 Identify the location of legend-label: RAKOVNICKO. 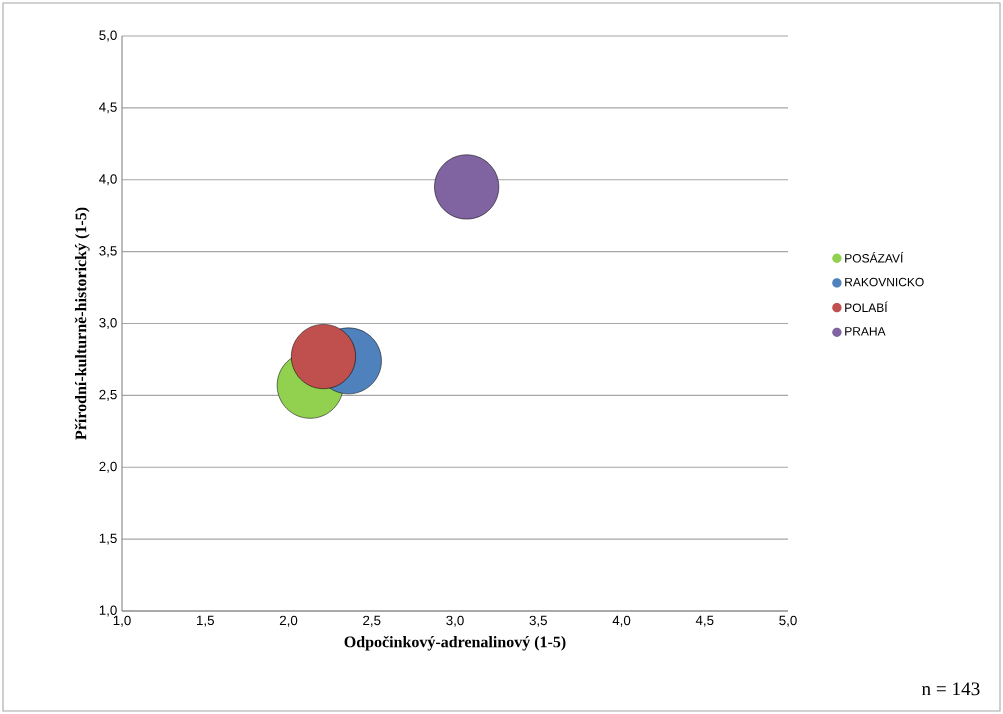
(884, 282).